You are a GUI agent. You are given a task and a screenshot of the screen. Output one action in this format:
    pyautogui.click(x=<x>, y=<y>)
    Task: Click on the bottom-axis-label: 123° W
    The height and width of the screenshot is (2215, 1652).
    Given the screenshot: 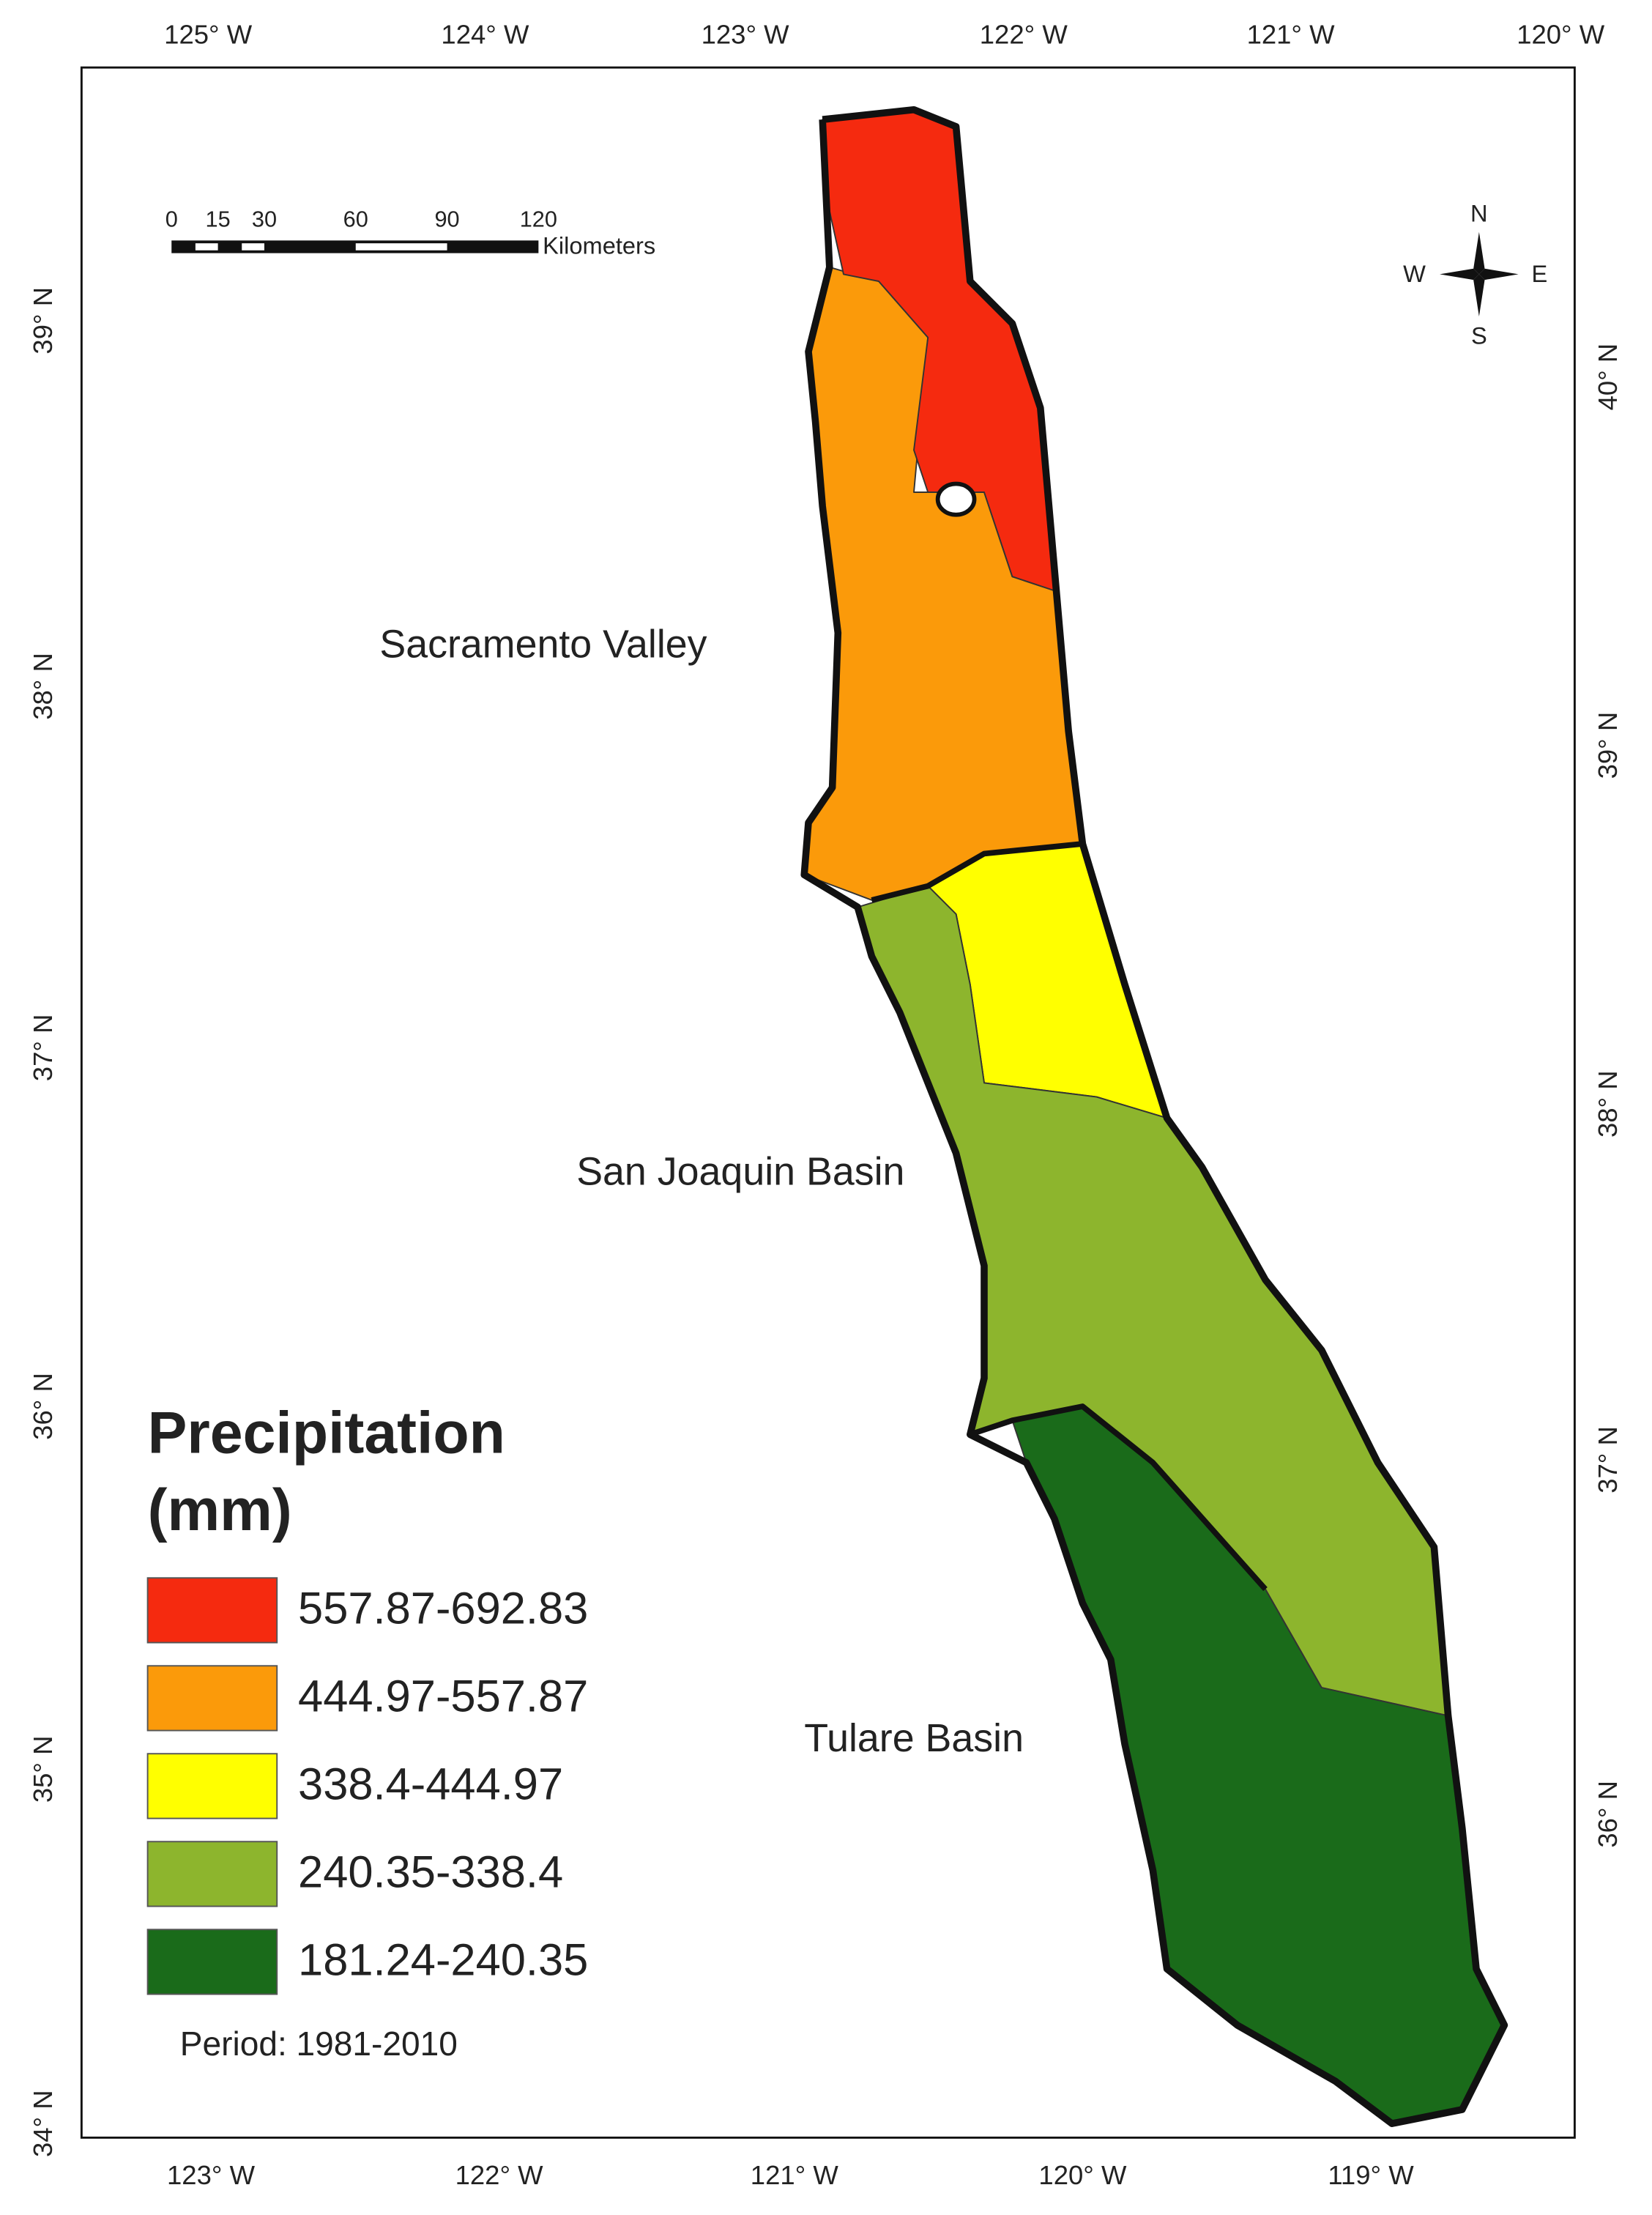 What is the action you would take?
    pyautogui.click(x=212, y=2175)
    